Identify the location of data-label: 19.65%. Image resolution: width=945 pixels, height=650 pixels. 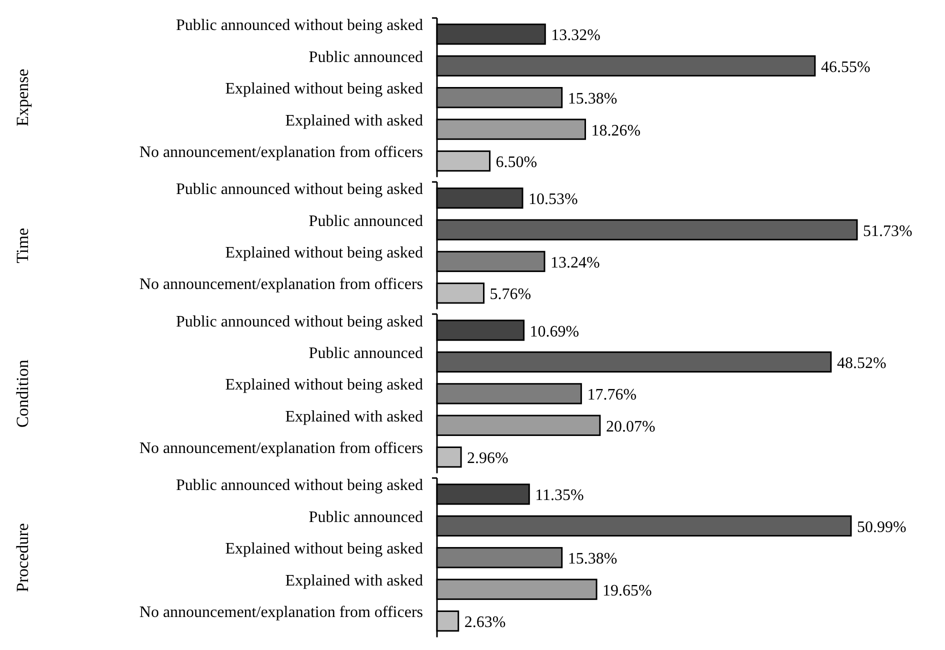
(627, 591).